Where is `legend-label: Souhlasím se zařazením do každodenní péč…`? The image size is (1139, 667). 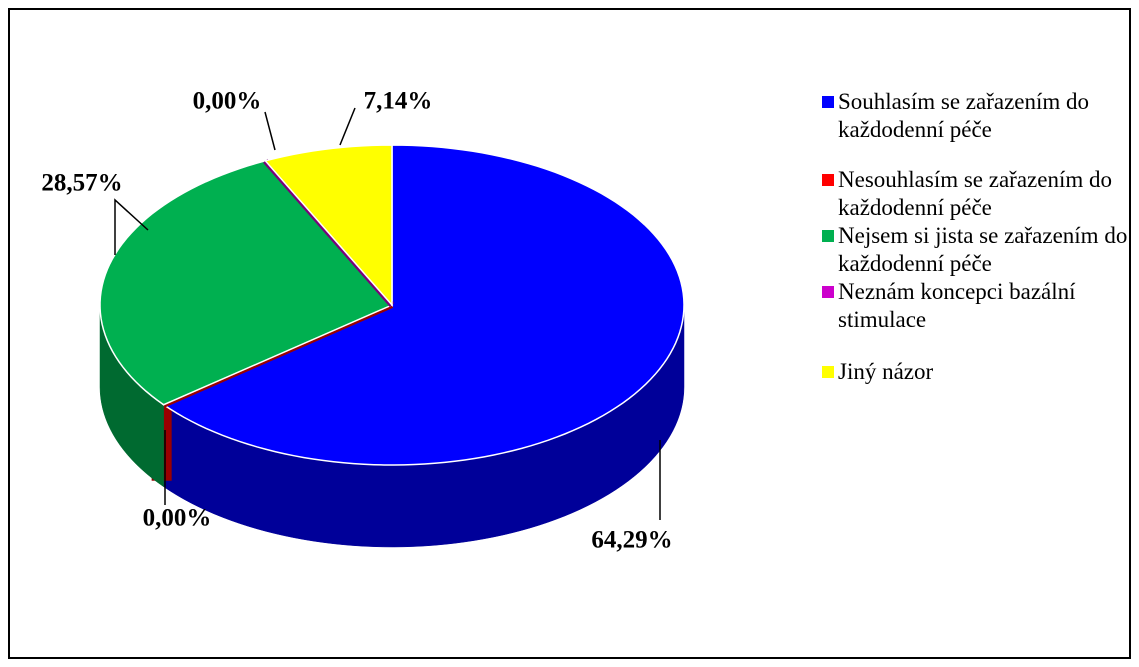
legend-label: Souhlasím se zařazením do každodenní péč… is located at coordinates (964, 115).